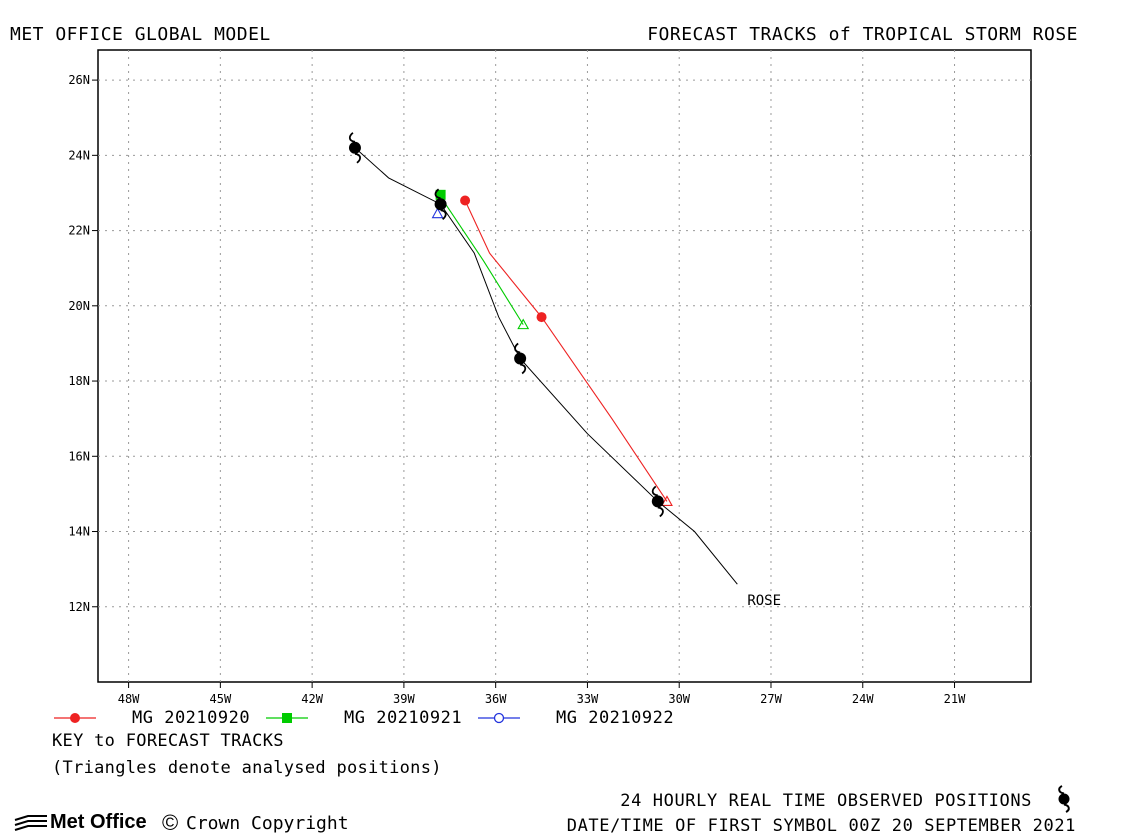  I want to click on lon-tick-label: 30W, so click(679, 699).